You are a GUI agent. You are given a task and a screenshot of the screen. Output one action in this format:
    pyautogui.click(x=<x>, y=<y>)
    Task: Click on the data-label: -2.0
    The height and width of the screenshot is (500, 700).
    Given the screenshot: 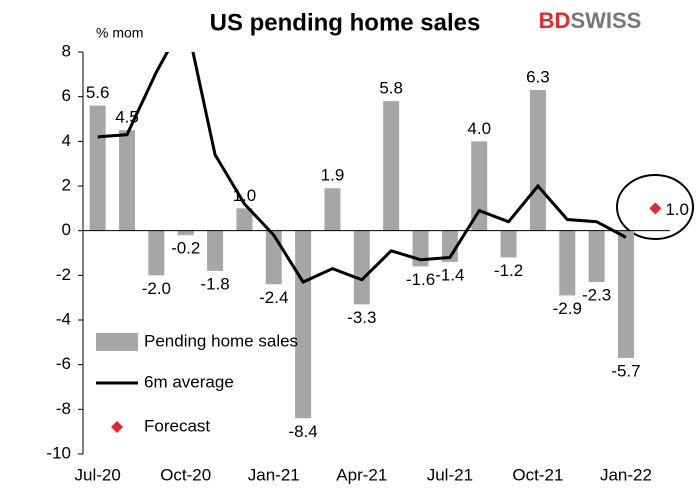 What is the action you would take?
    pyautogui.click(x=156, y=288)
    